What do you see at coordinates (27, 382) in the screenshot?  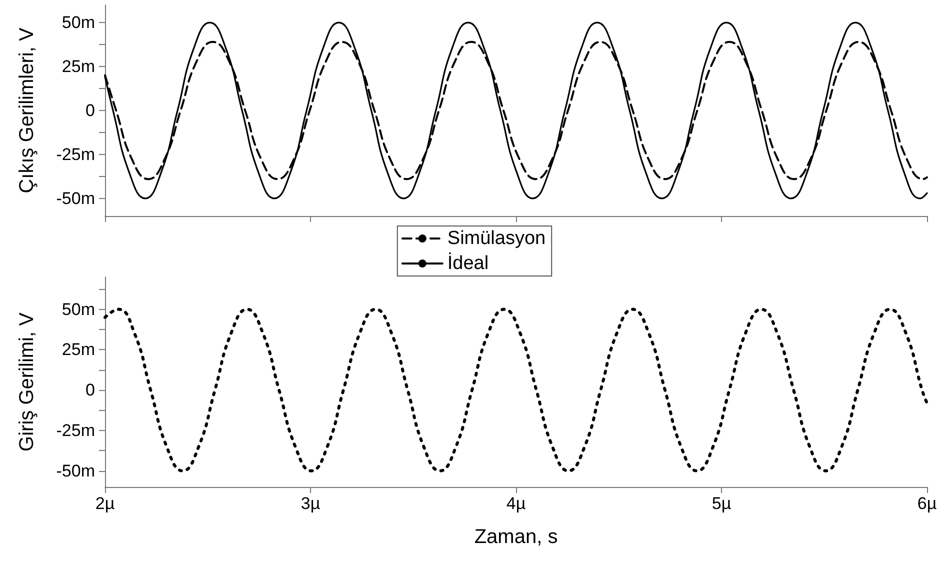 I see `y-axis-title: Giriş Gerilimi, V` at bounding box center [27, 382].